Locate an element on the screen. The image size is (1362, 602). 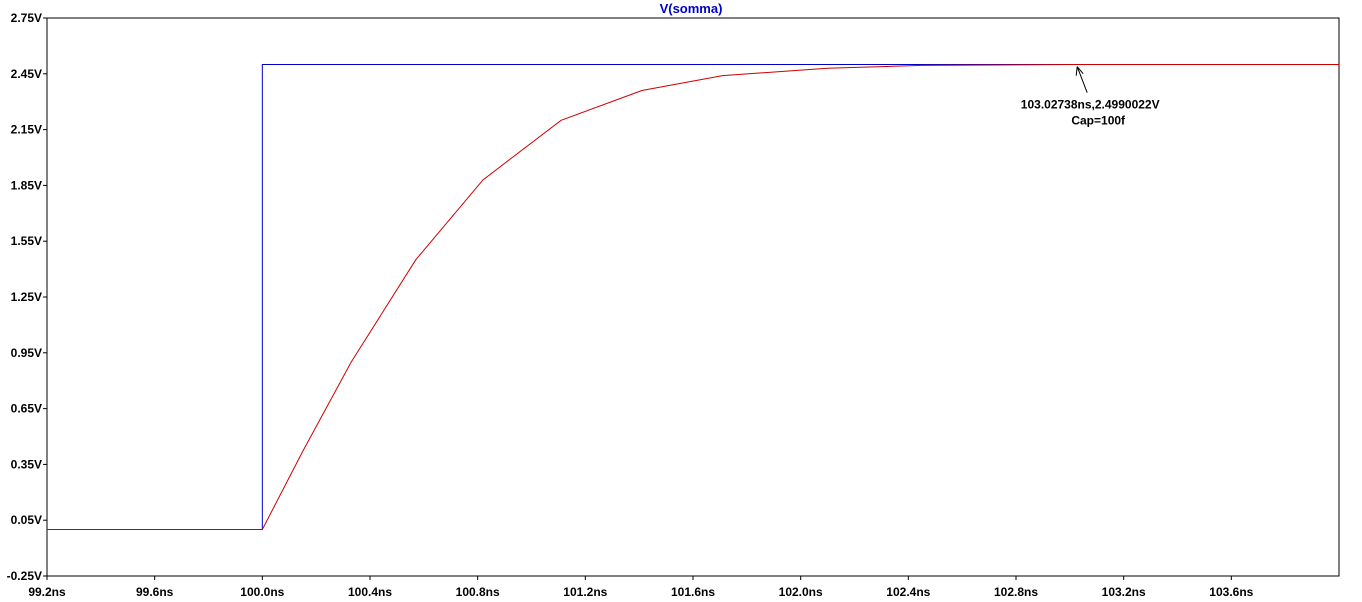
x-tick-label: 100.8ns is located at coordinates (478, 592).